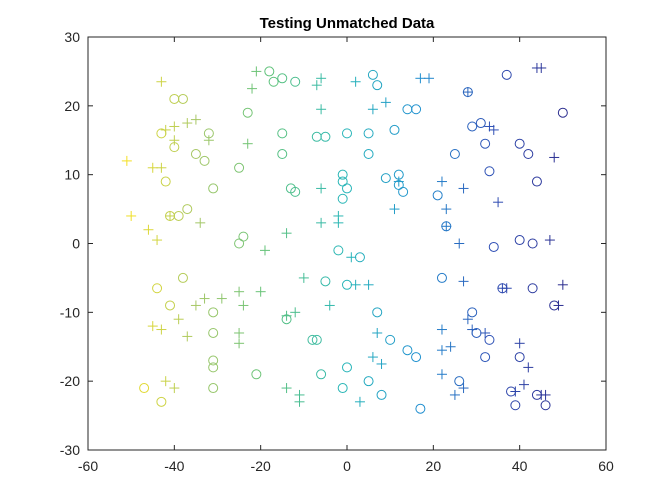  I want to click on x-tick-label: 20, so click(434, 466).